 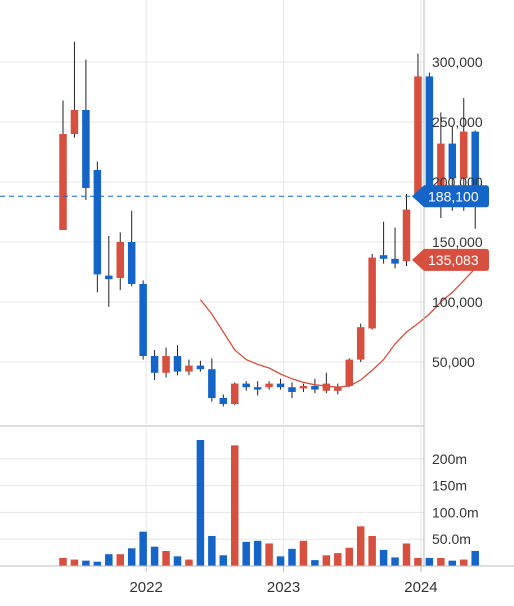 What do you see at coordinates (453, 260) in the screenshot?
I see `moving-average-badge-label: 135,083` at bounding box center [453, 260].